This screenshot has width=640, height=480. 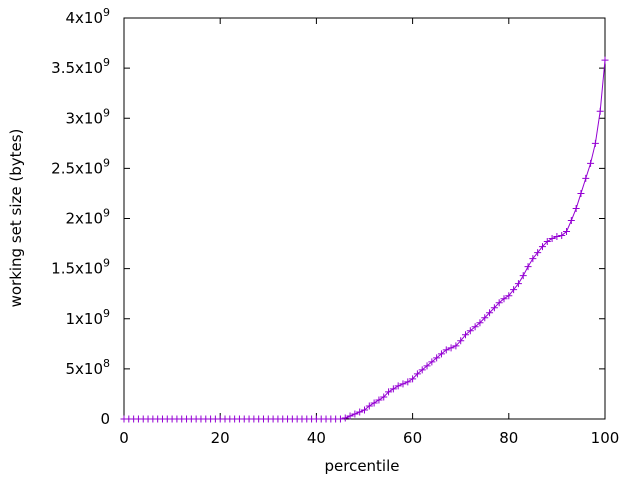 What do you see at coordinates (77, 68) in the screenshot?
I see `y-tick-label-base: 3.5x10` at bounding box center [77, 68].